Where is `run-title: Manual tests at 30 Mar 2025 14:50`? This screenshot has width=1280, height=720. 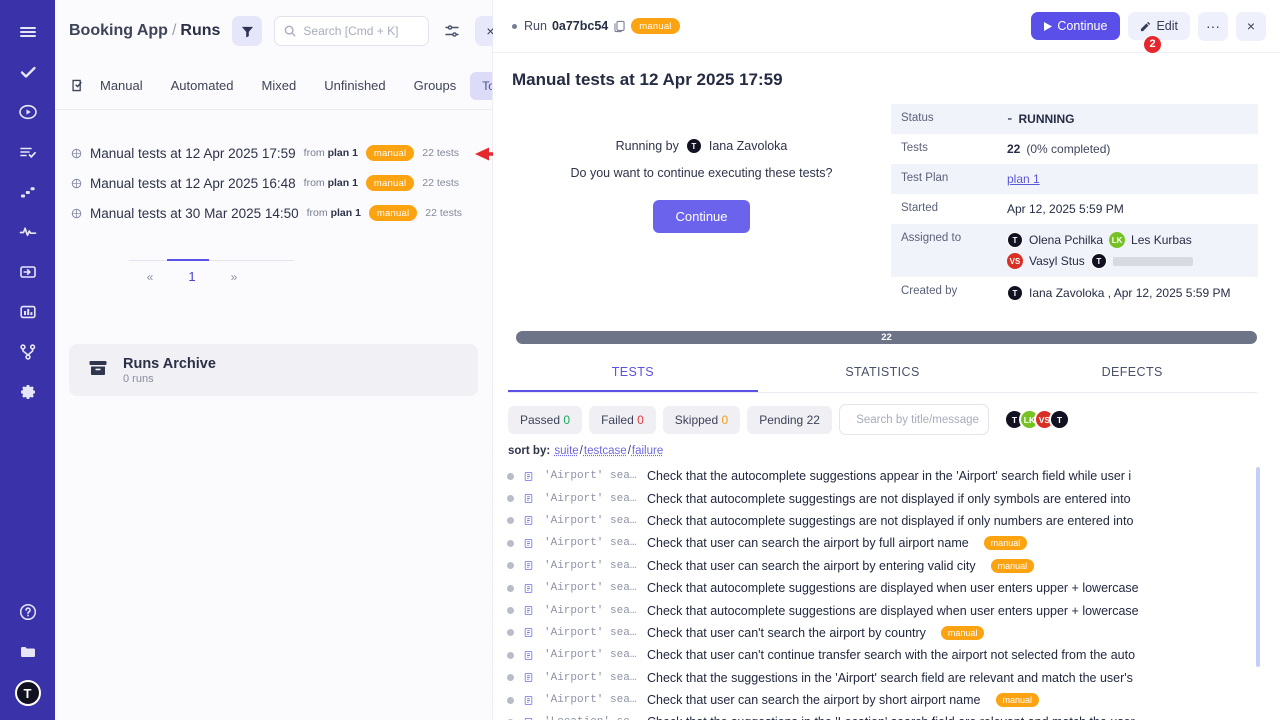 run-title: Manual tests at 30 Mar 2025 14:50 is located at coordinates (194, 213).